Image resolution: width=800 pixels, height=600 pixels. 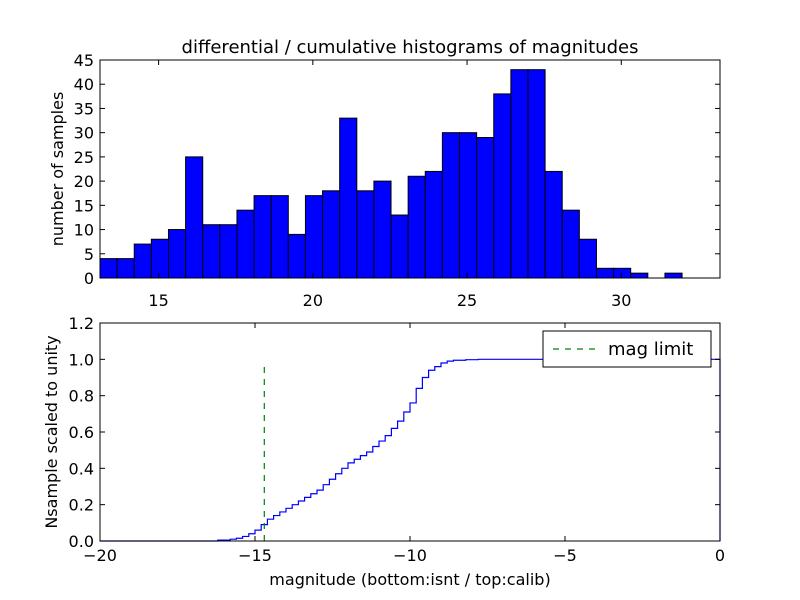 I want to click on x-tick-label: 20, so click(x=313, y=300).